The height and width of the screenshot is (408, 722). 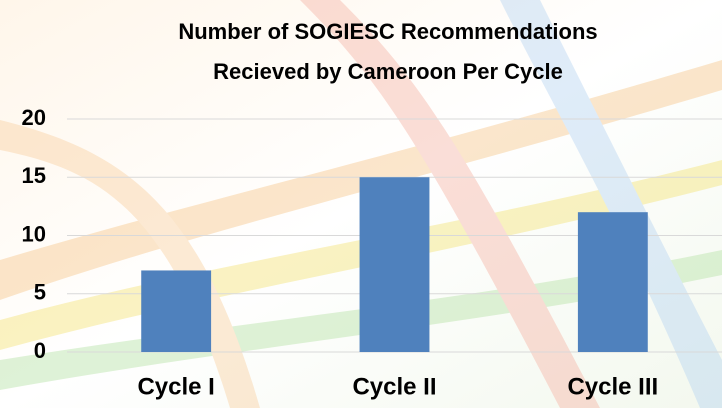 I want to click on x-tick-label: Cycle III, so click(x=612, y=386).